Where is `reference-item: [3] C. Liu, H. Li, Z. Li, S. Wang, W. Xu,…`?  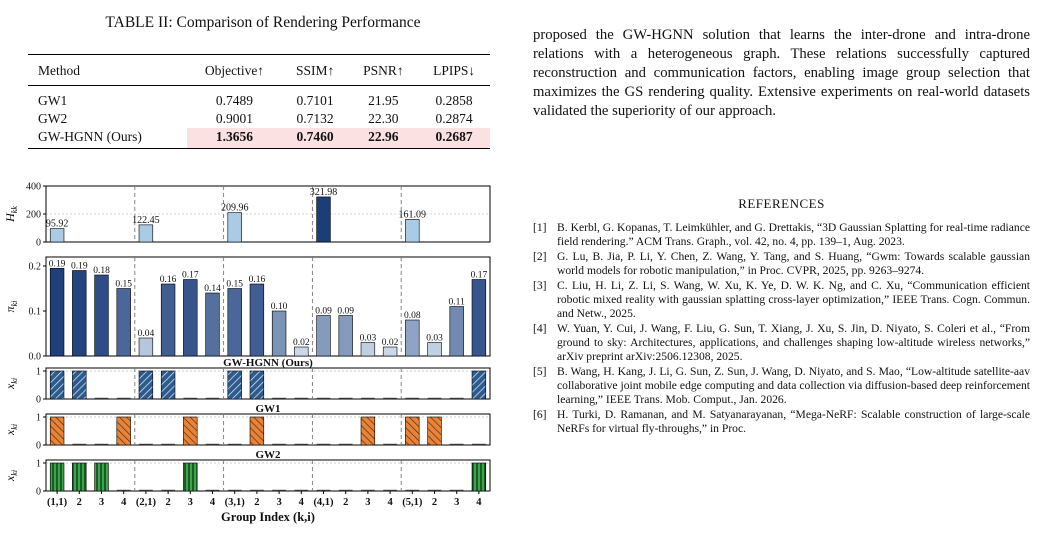 reference-item: [3] C. Liu, H. Li, Z. Li, S. Wang, W. Xu,… is located at coordinates (781, 300).